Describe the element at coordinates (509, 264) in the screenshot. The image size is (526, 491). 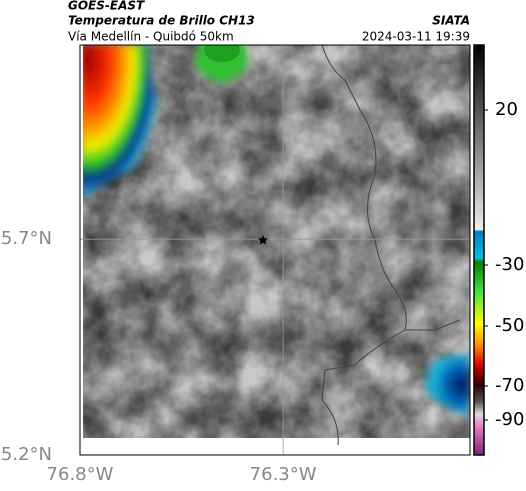
I see `colorbar-tick-label: -30` at that location.